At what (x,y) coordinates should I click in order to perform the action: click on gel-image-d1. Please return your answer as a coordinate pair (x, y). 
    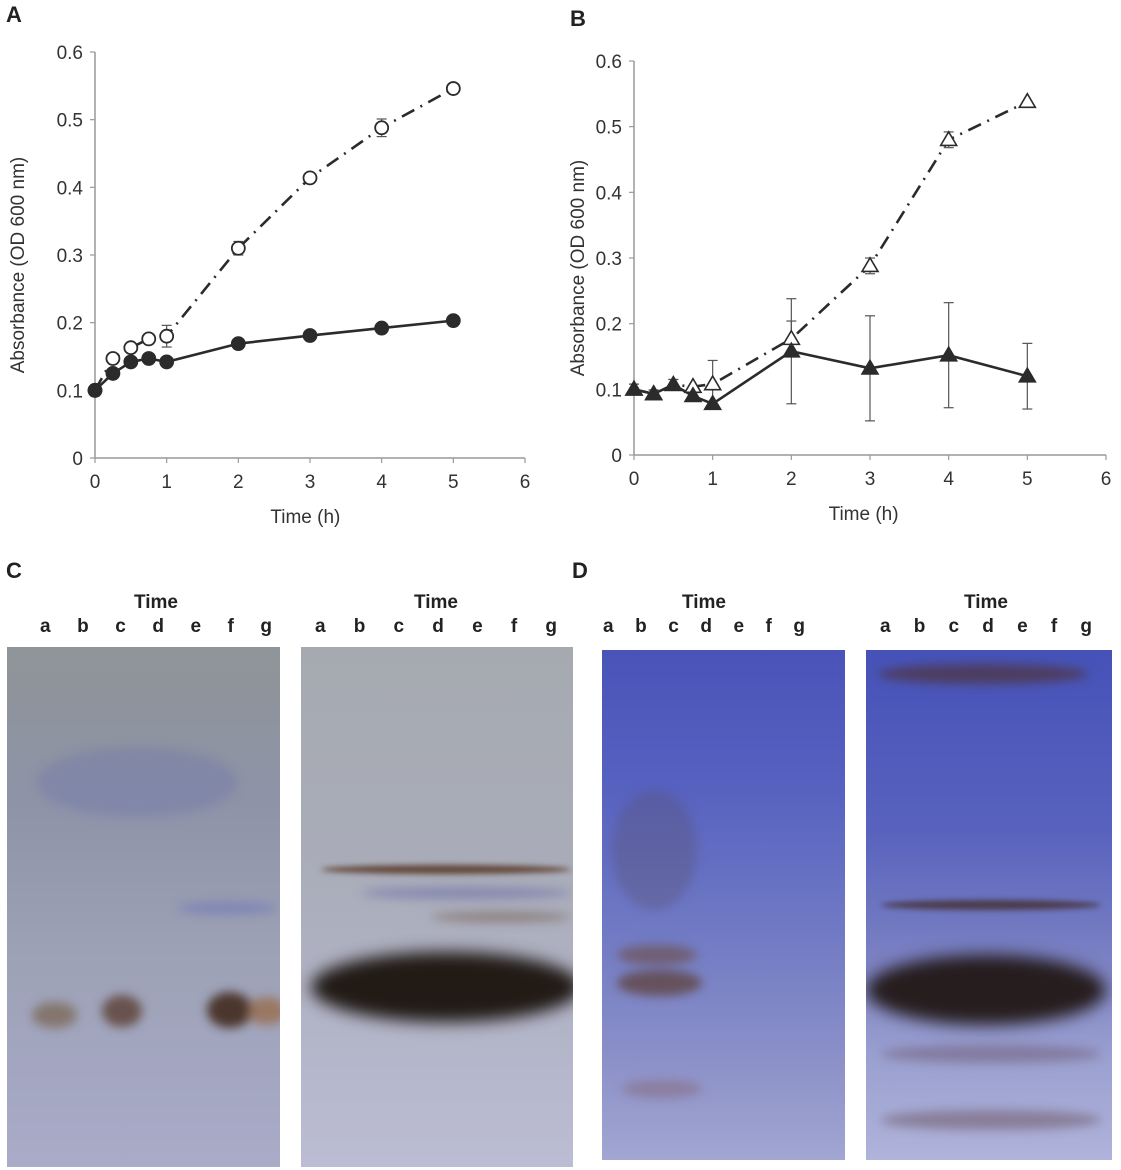
    Looking at the image, I should click on (723, 905).